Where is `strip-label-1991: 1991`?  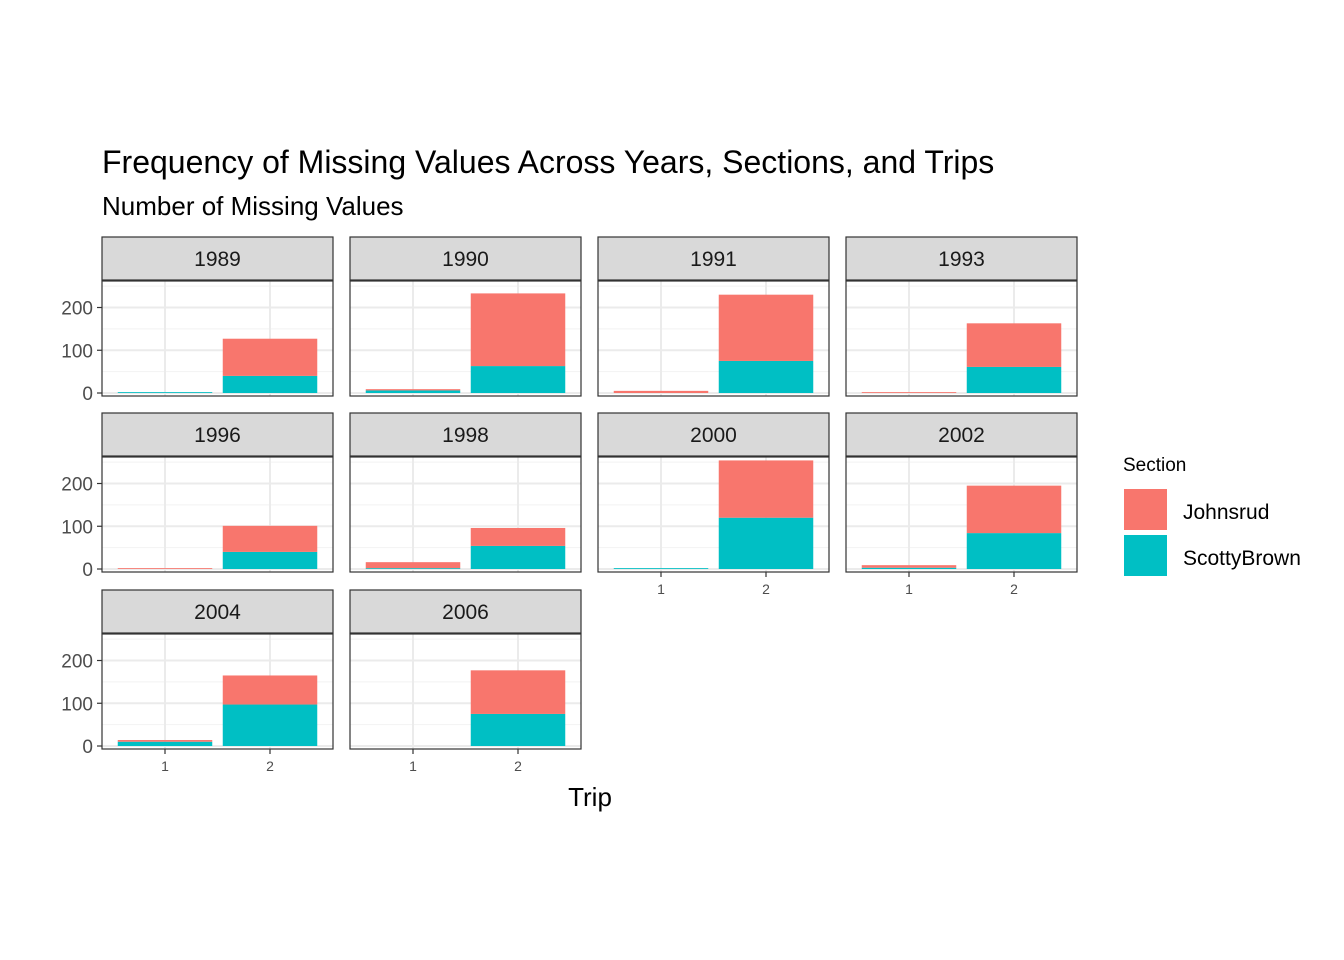 strip-label-1991: 1991 is located at coordinates (713, 259).